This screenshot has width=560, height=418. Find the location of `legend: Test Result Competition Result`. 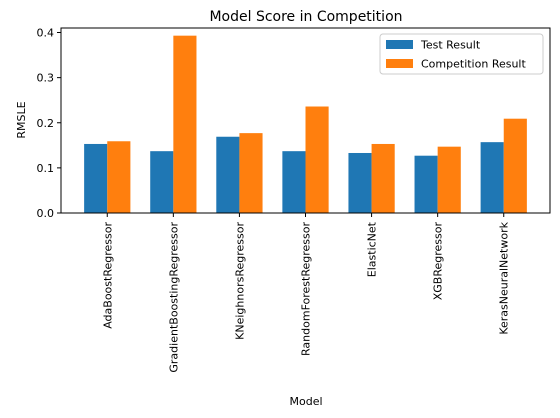

legend: Test Result Competition Result is located at coordinates (461, 54).